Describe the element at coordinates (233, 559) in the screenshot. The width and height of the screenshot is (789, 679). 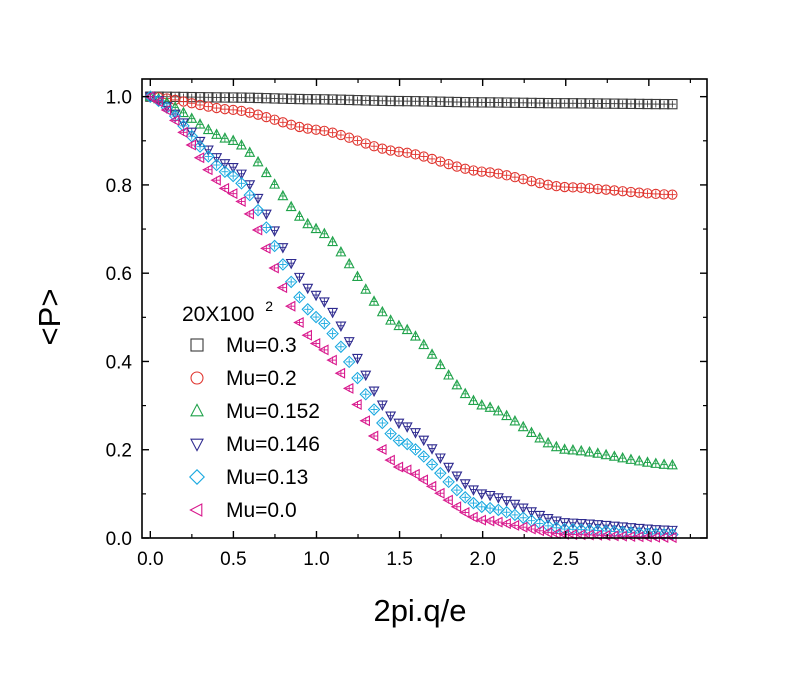
I see `x-tick-label: 0.5` at that location.